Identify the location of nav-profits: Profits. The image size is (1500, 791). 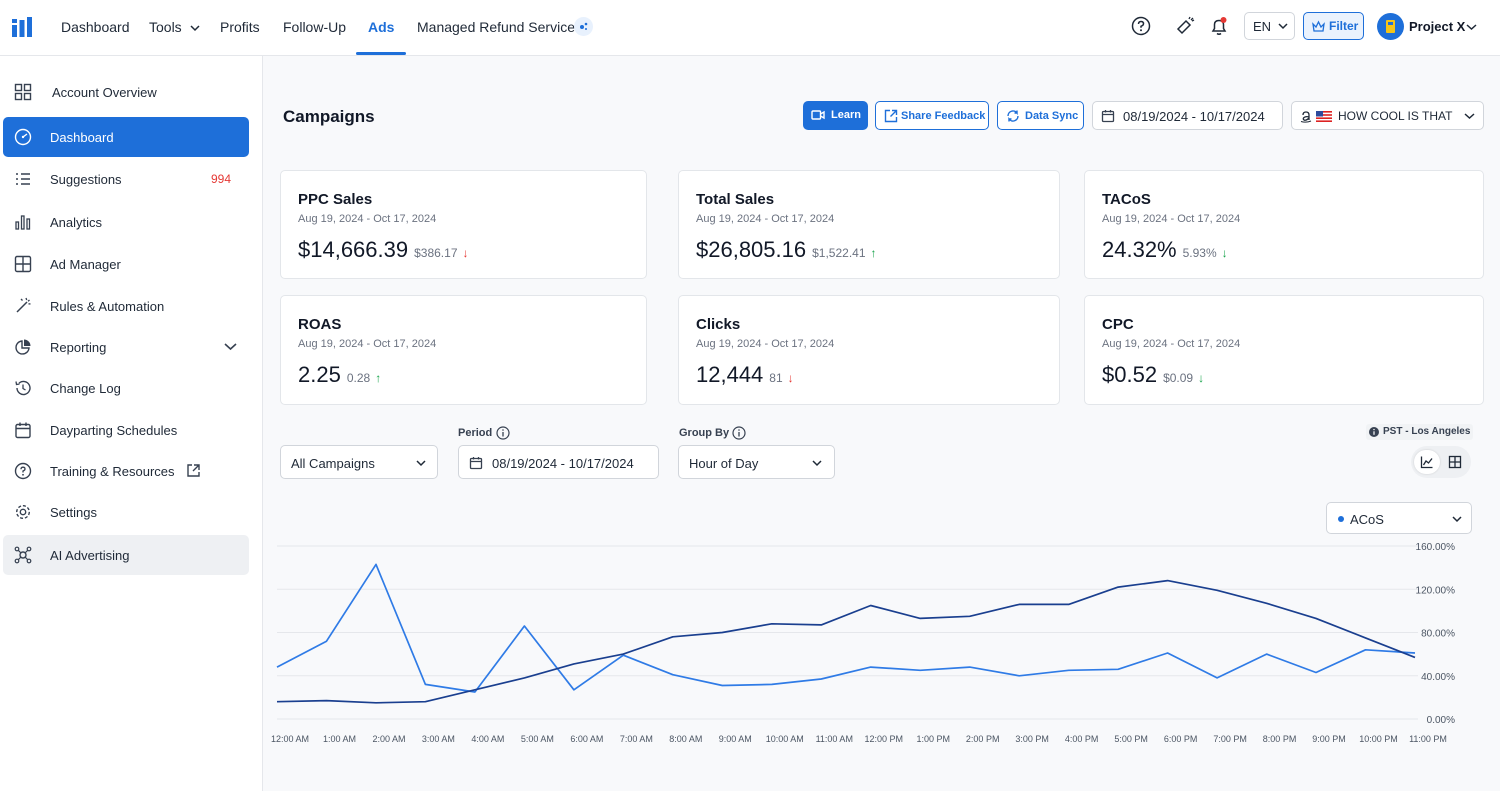
(240, 27).